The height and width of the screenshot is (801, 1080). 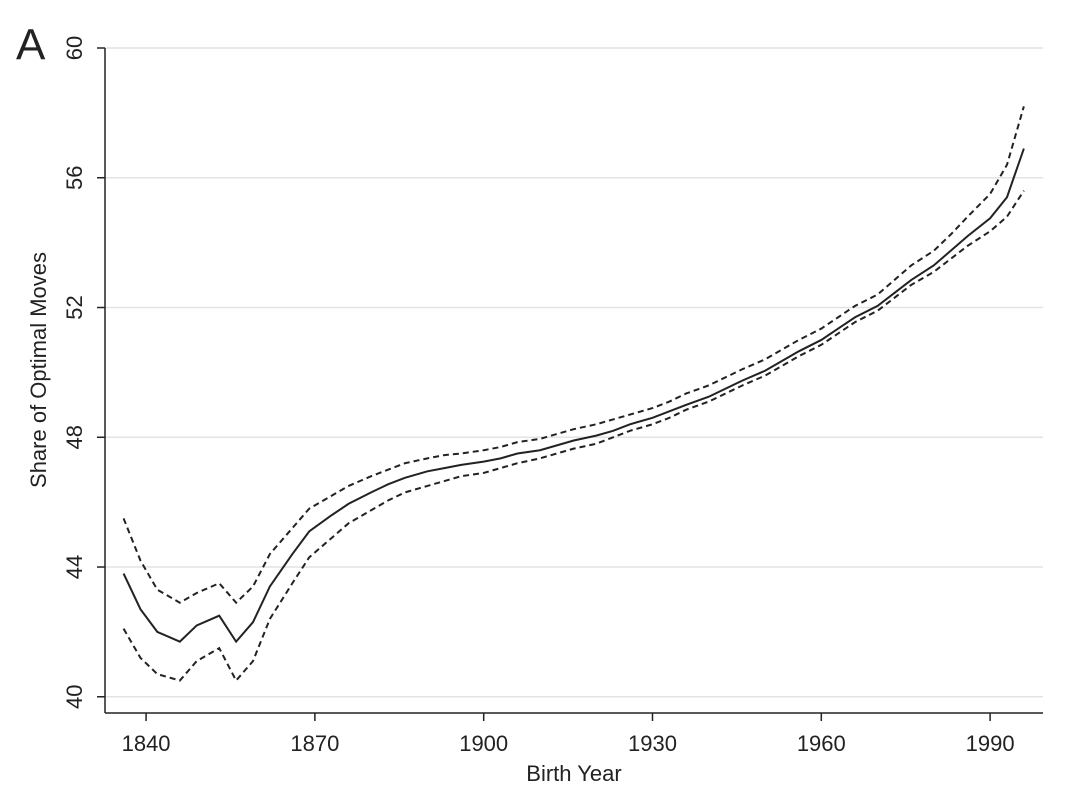 What do you see at coordinates (38, 370) in the screenshot?
I see `y-axis-label: Share of Optimal Moves` at bounding box center [38, 370].